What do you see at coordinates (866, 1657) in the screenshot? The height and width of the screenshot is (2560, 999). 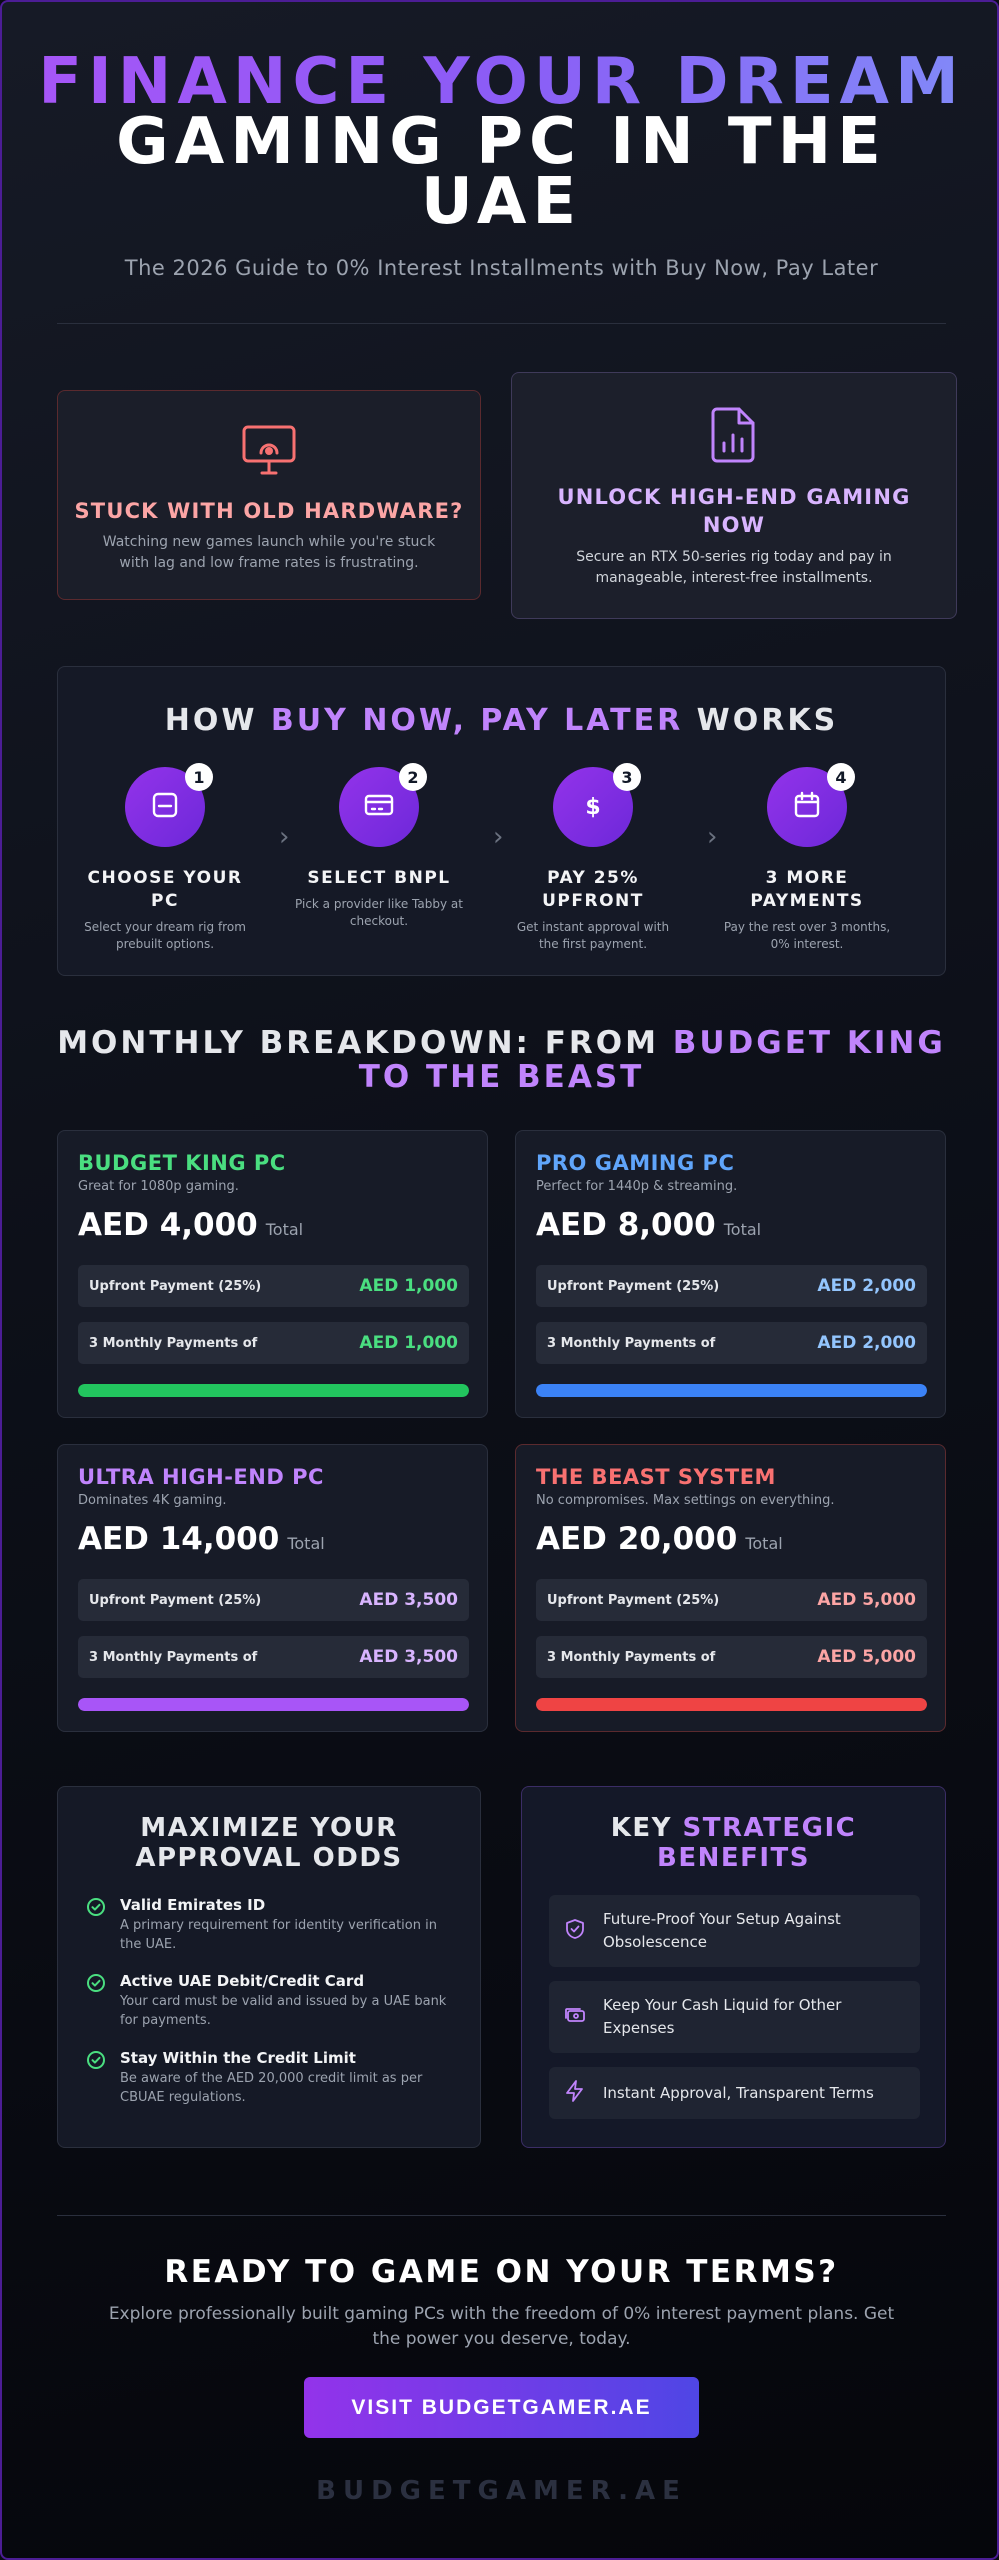 I see `monthly-value: AED 5,000` at bounding box center [866, 1657].